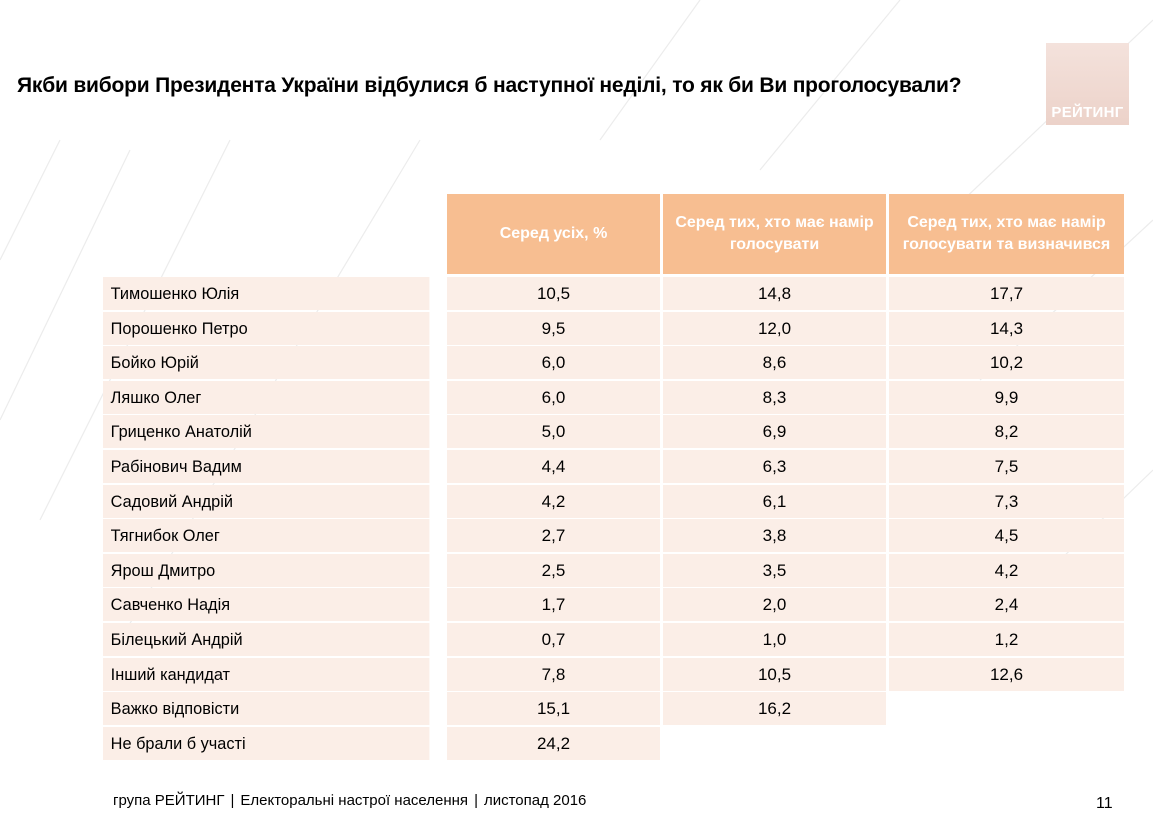  What do you see at coordinates (1006, 431) in the screenshot?
I see `cell-decided: 8,2` at bounding box center [1006, 431].